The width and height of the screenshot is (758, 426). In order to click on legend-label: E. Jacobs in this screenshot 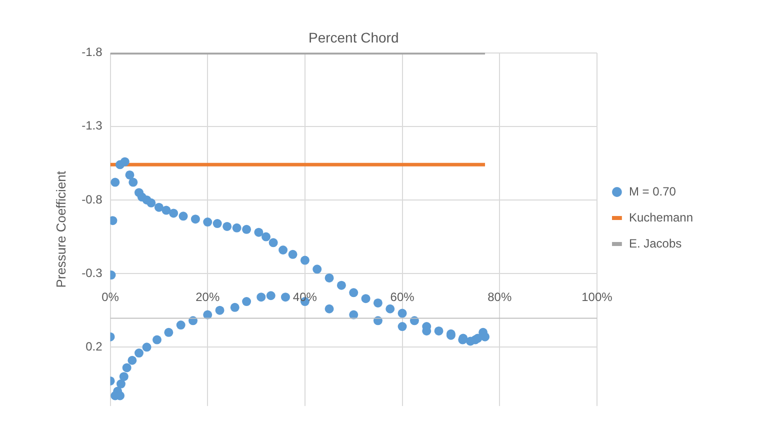, I will do `click(655, 243)`.